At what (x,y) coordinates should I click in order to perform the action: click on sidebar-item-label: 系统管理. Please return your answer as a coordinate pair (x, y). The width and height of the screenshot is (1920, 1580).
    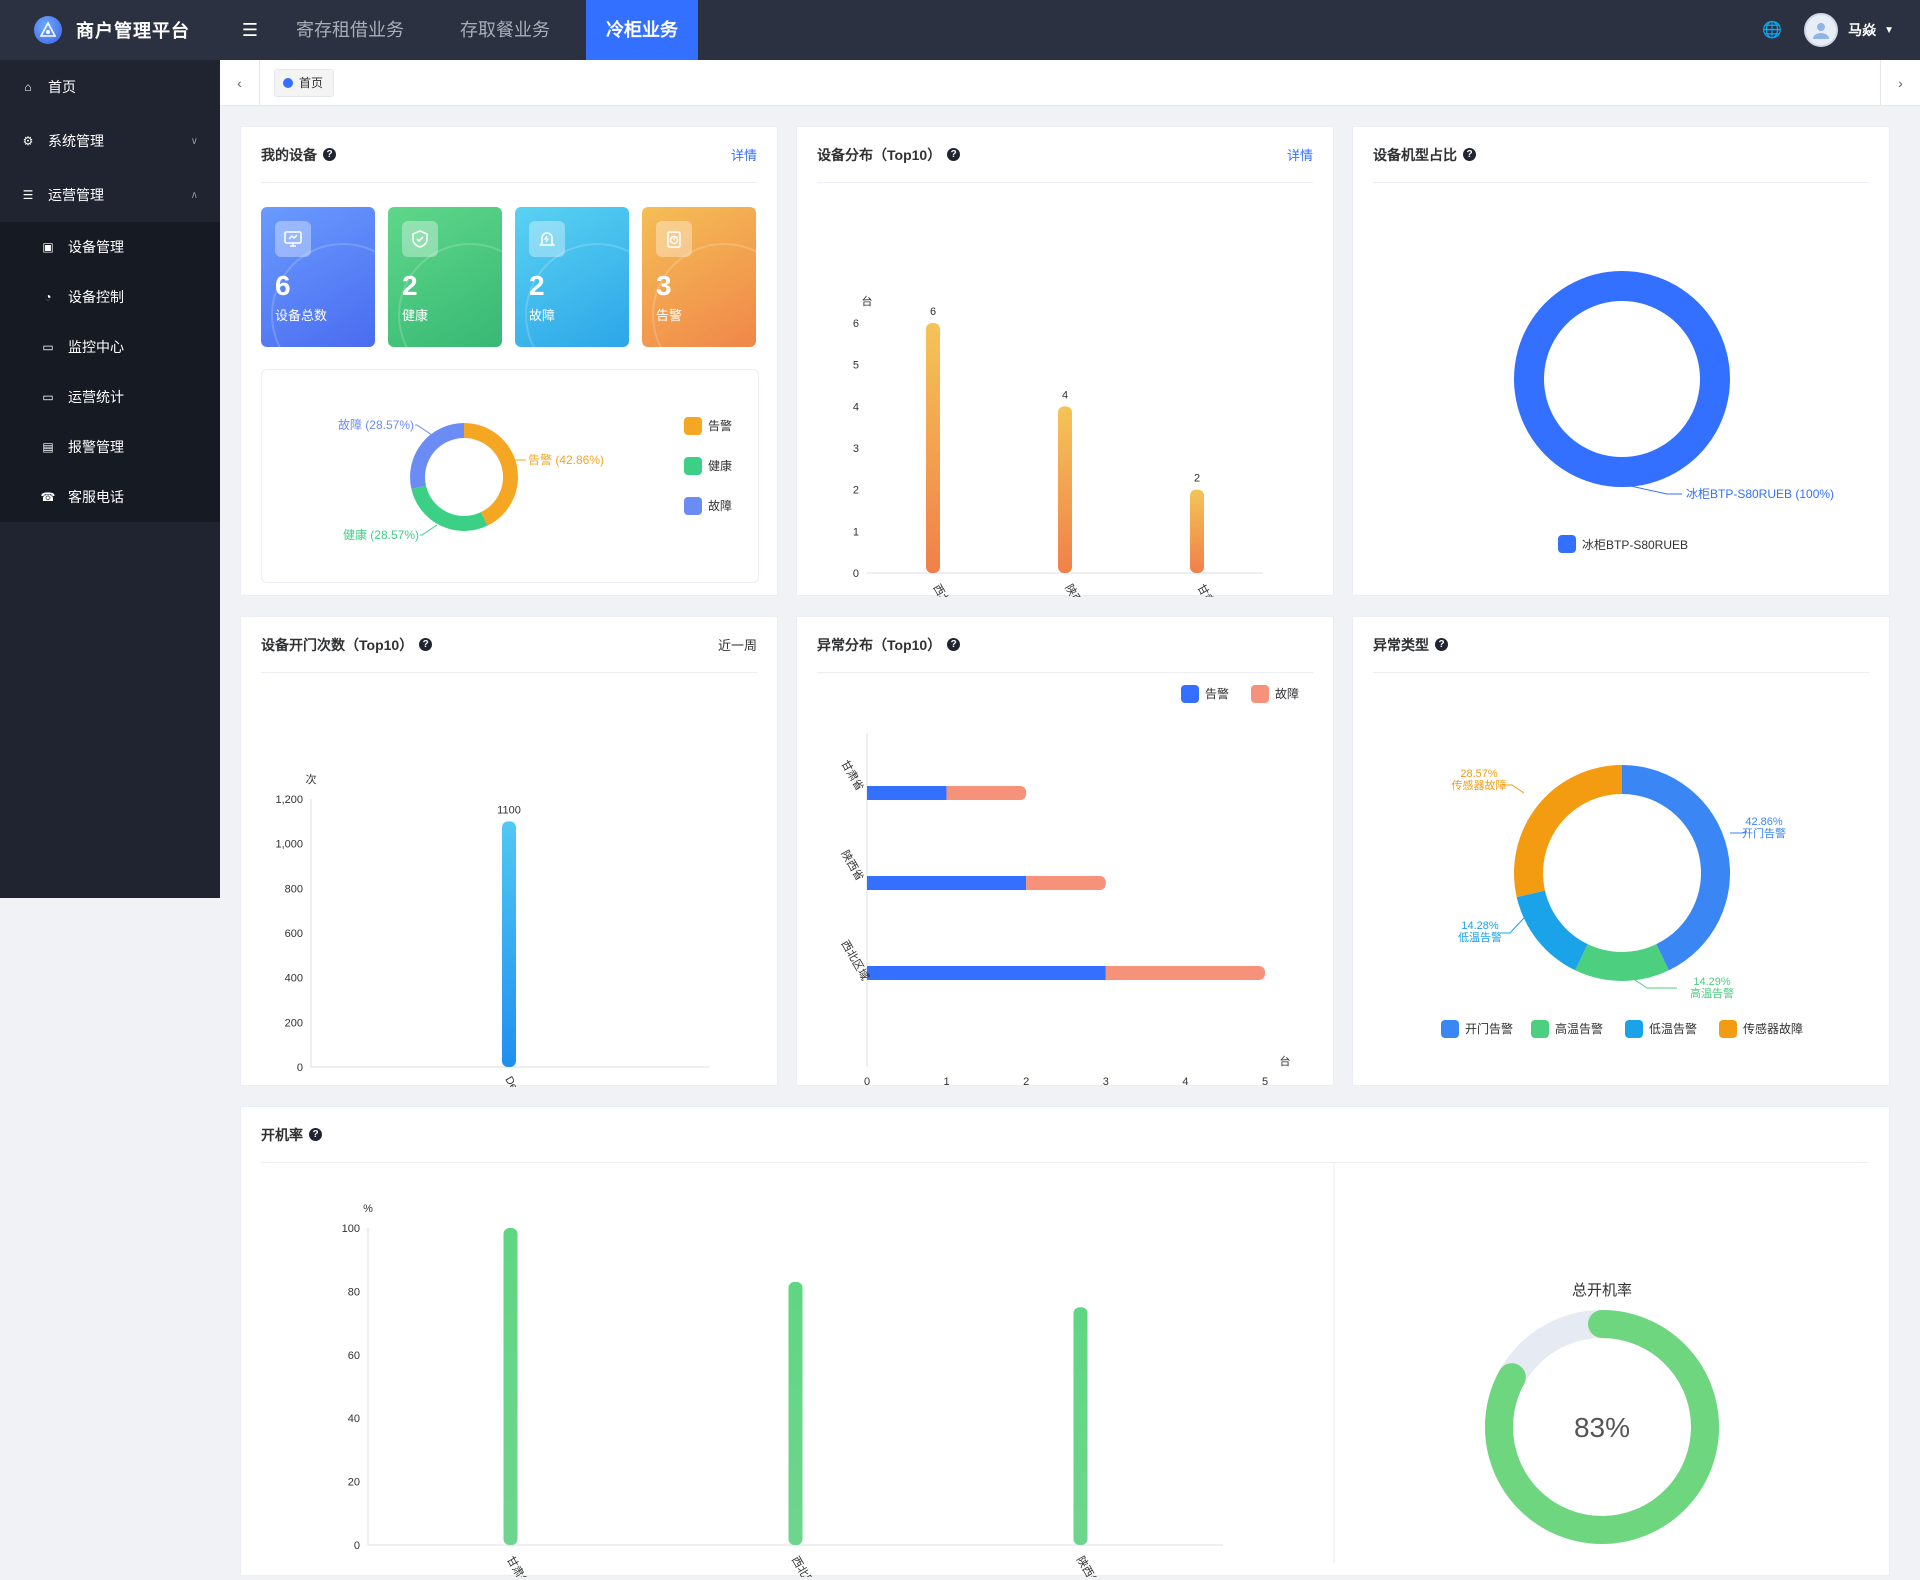
    Looking at the image, I should click on (76, 141).